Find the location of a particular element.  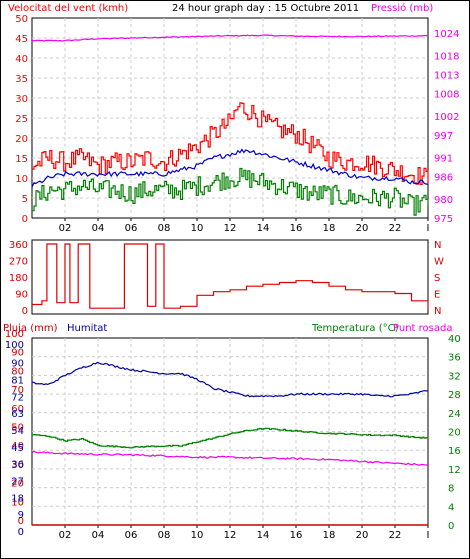

rain-tick-label: 60 is located at coordinates (17, 409).